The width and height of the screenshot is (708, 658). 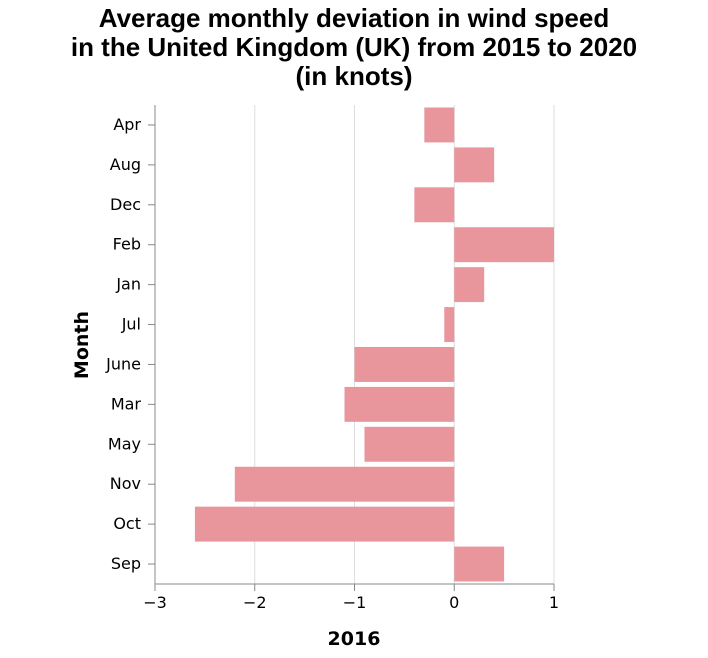 I want to click on bar-aug, so click(x=474, y=165).